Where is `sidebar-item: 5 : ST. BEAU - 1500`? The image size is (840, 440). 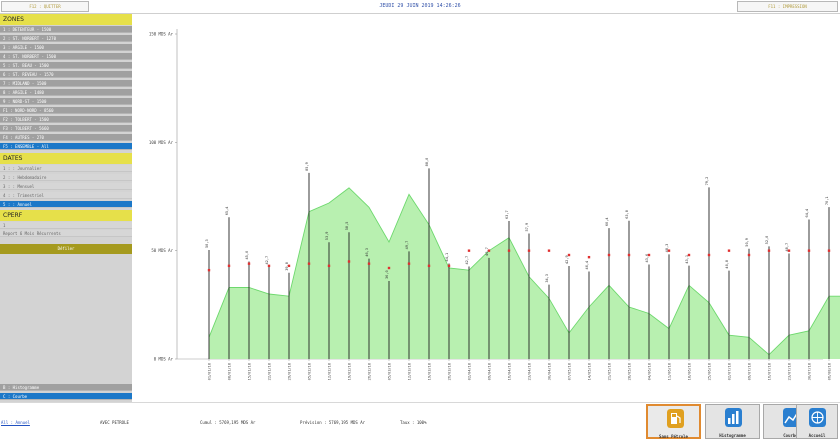
sidebar-item: 5 : ST. BEAU - 1500 is located at coordinates (66, 65).